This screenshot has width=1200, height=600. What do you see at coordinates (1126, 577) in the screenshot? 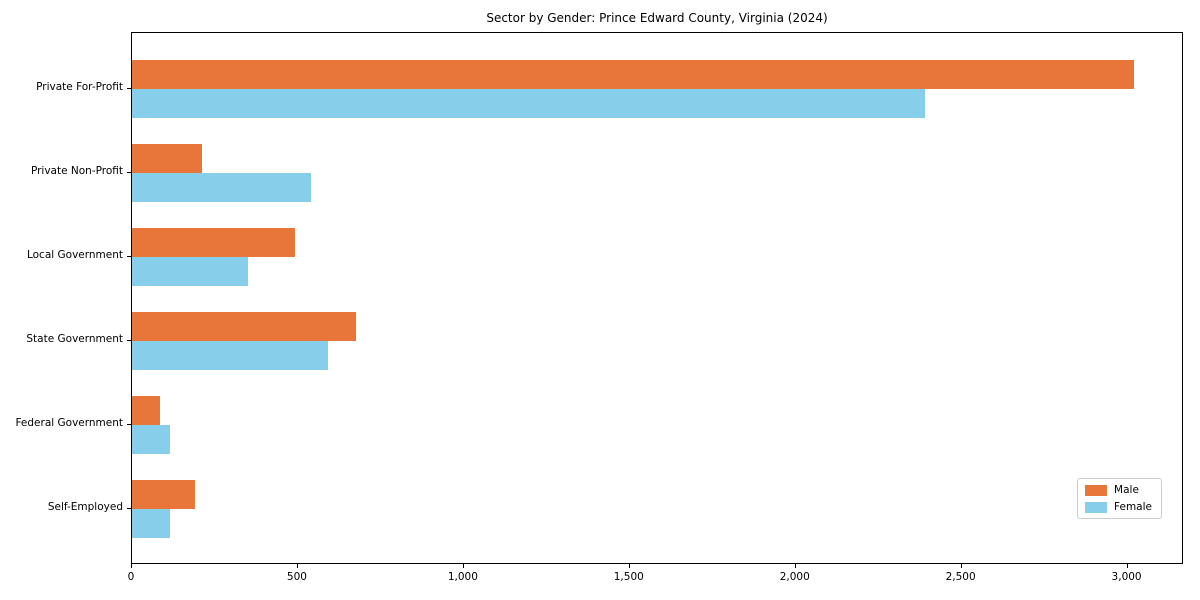
I see `x-tick-label: 3,000` at bounding box center [1126, 577].